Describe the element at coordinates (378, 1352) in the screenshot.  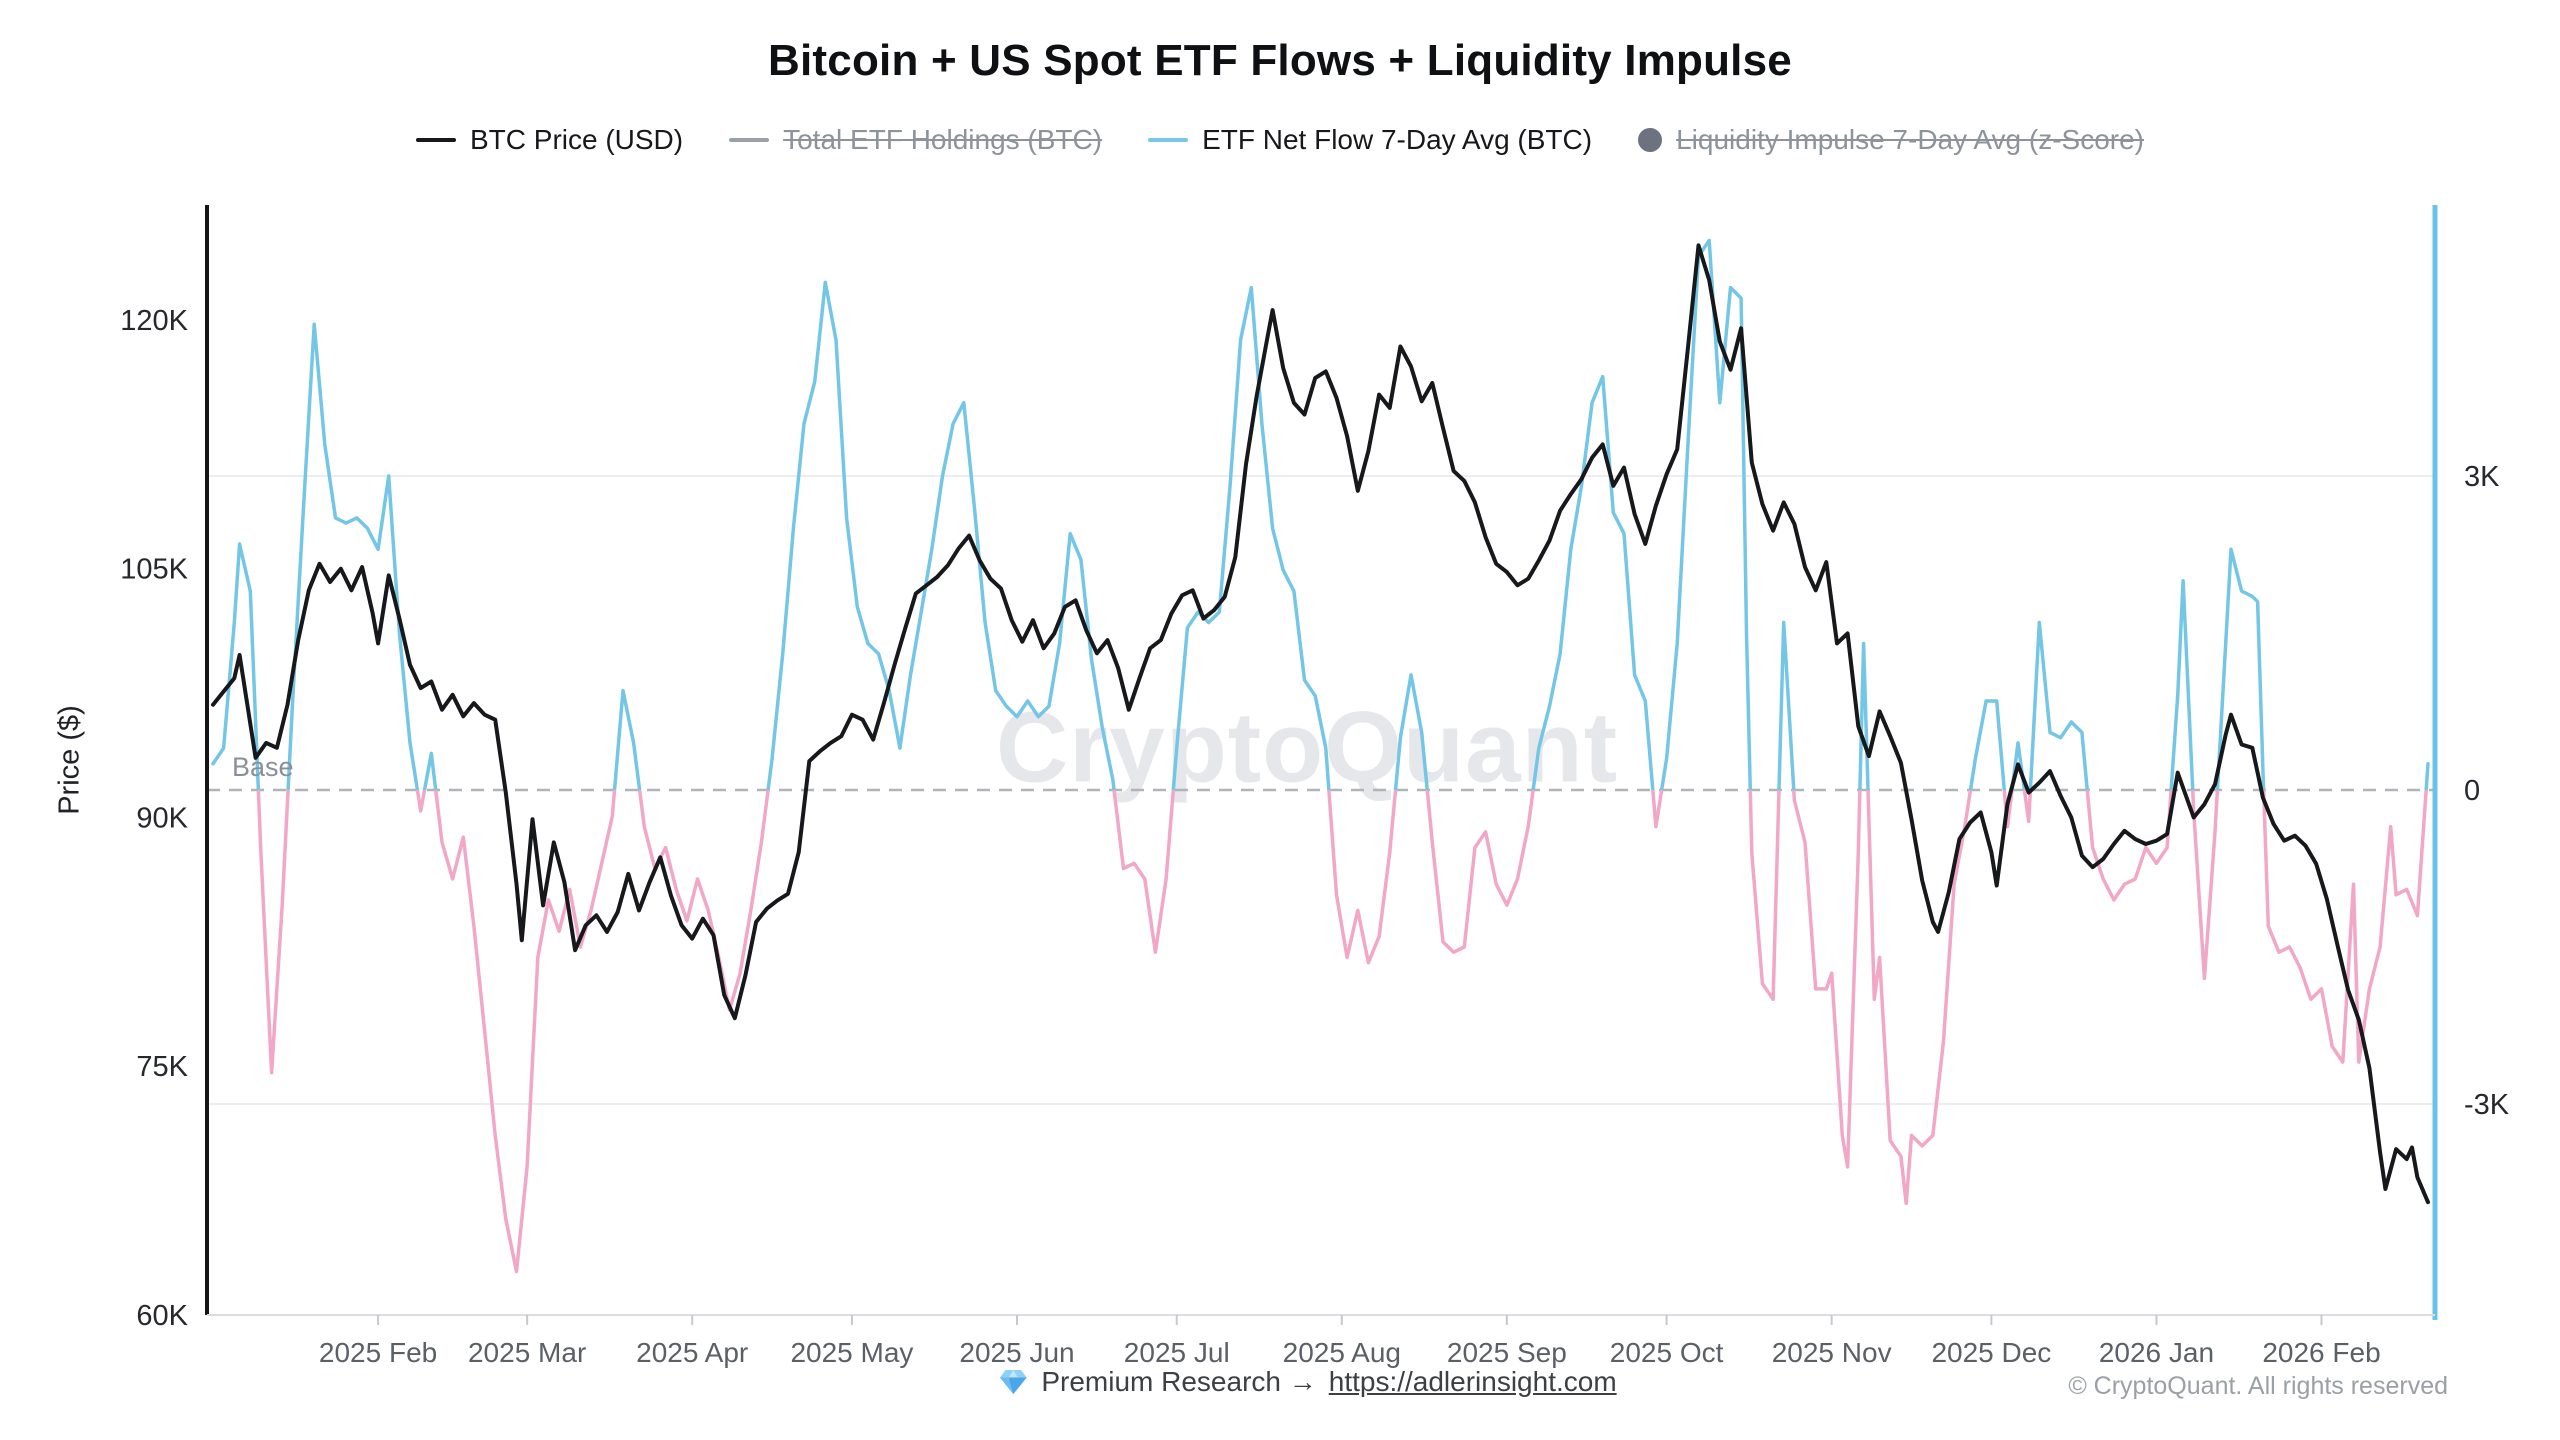
I see `x-tick-label: 2025 Feb` at that location.